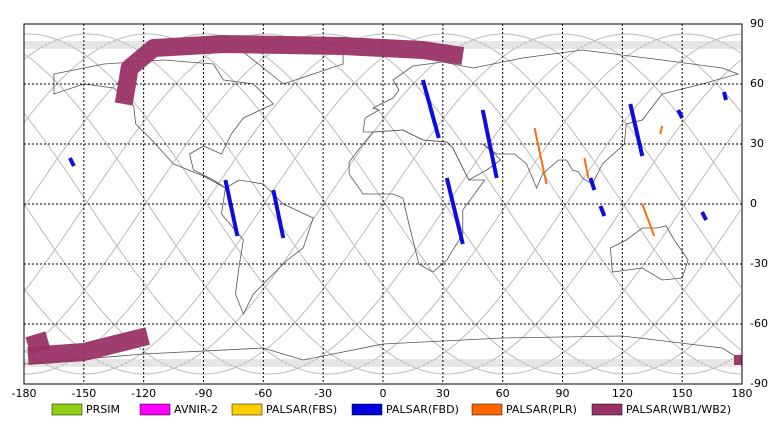  Describe the element at coordinates (759, 263) in the screenshot. I see `y-tick-label: -30` at that location.